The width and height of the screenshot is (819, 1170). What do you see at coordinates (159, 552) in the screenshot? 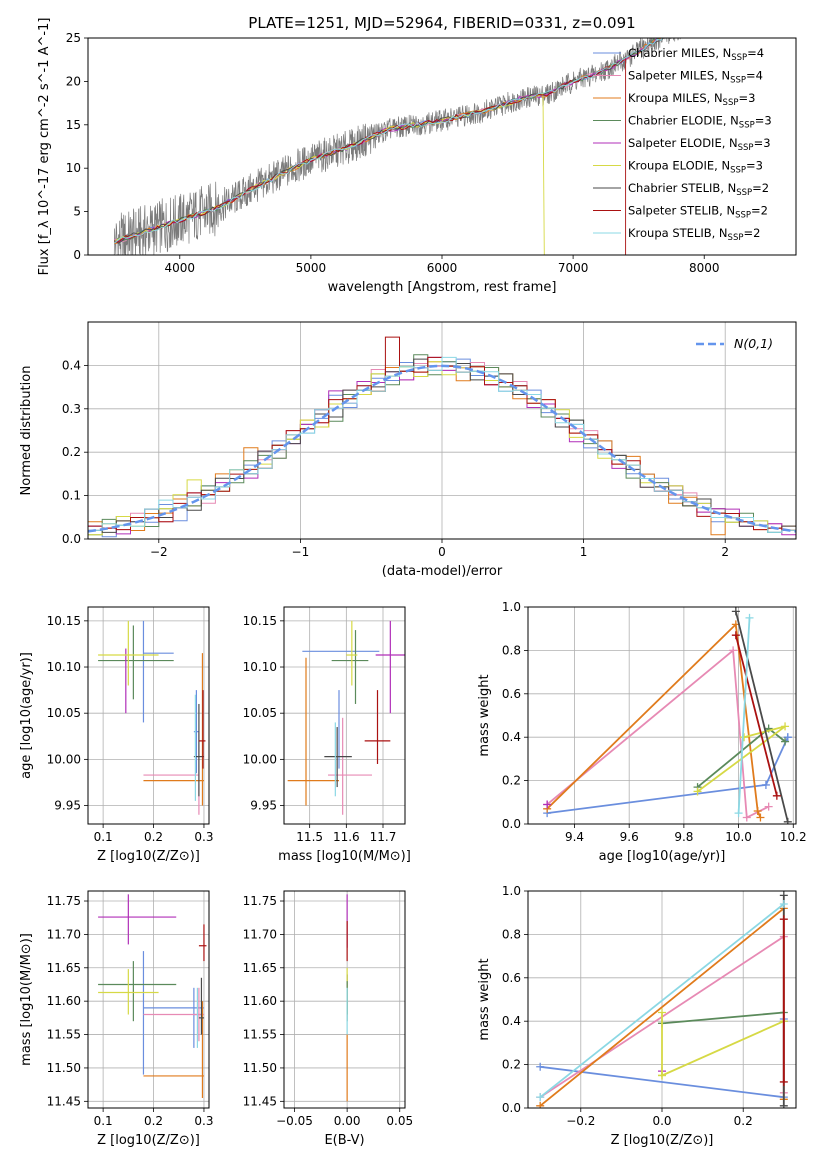
I see `x-tick-label: −2` at bounding box center [159, 552].